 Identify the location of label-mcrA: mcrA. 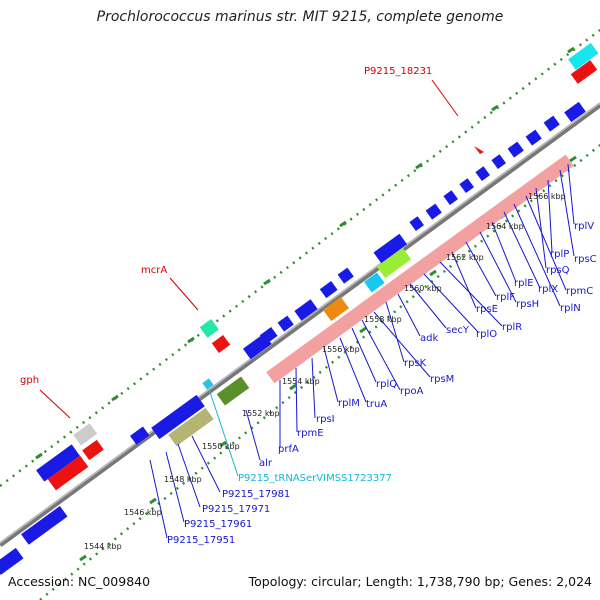
(154, 270).